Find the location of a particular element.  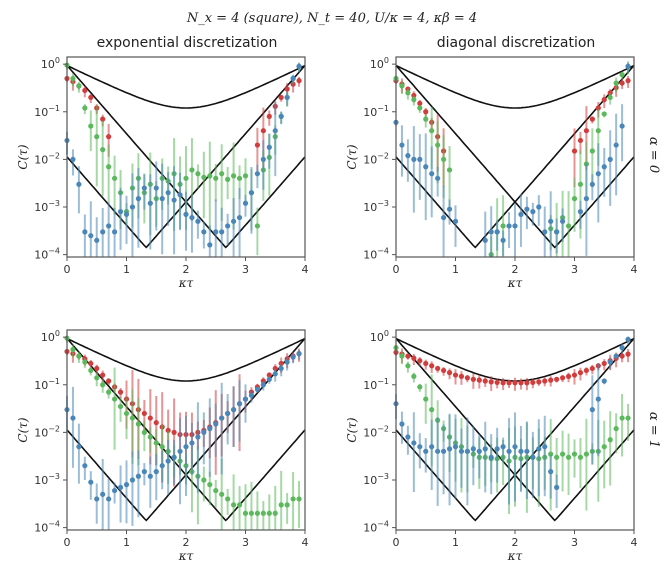

x-tick-label: 0 is located at coordinates (396, 269).